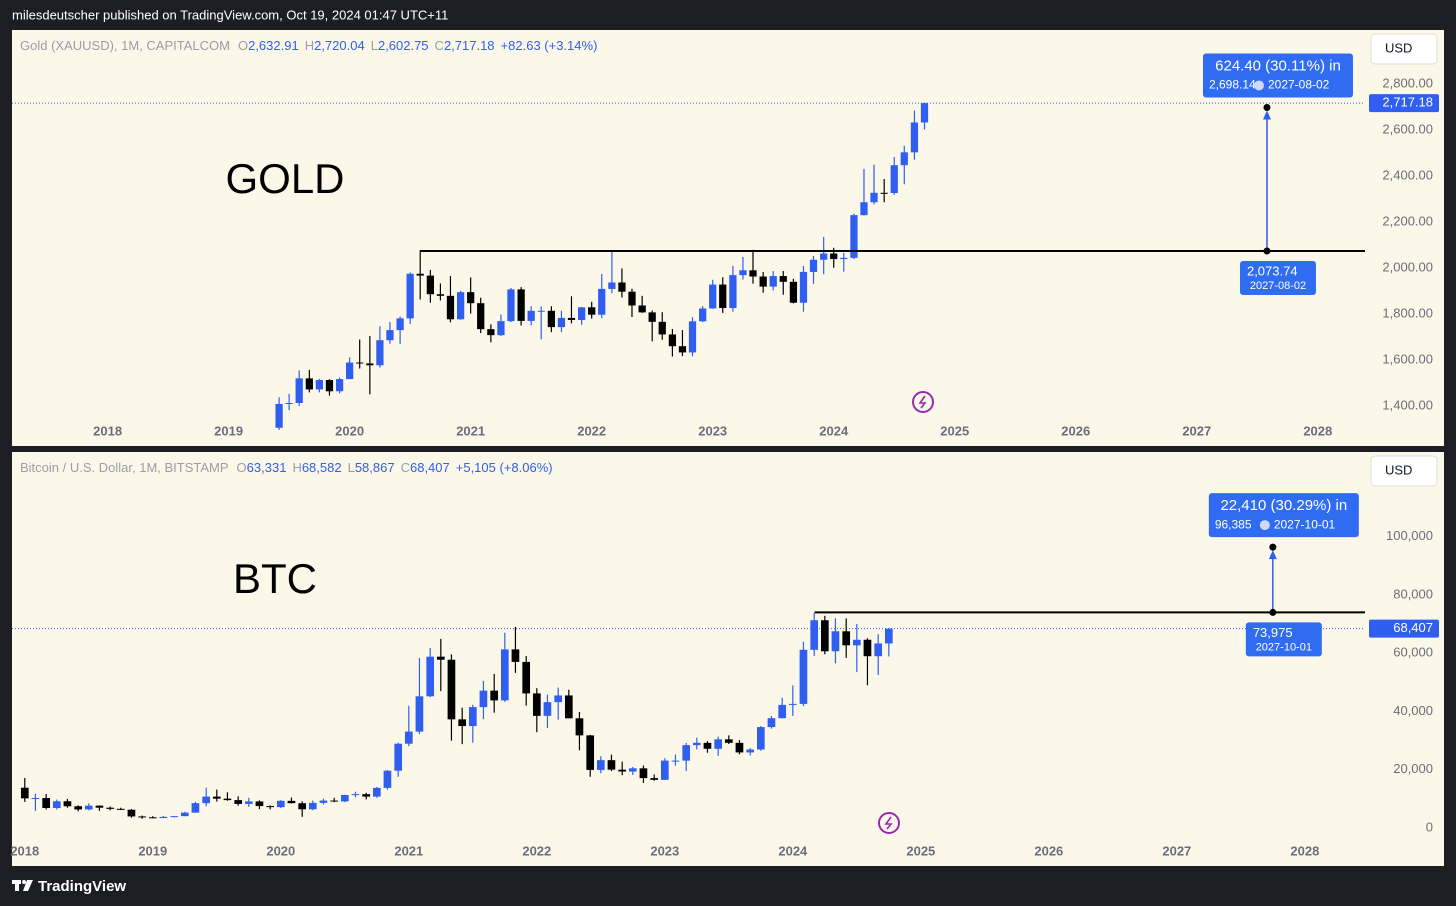 The image size is (1456, 906). Describe the element at coordinates (125, 45) in the screenshot. I see `symbol-title: Gold (XAUUSD), 1M, CAPITALCOM` at that location.